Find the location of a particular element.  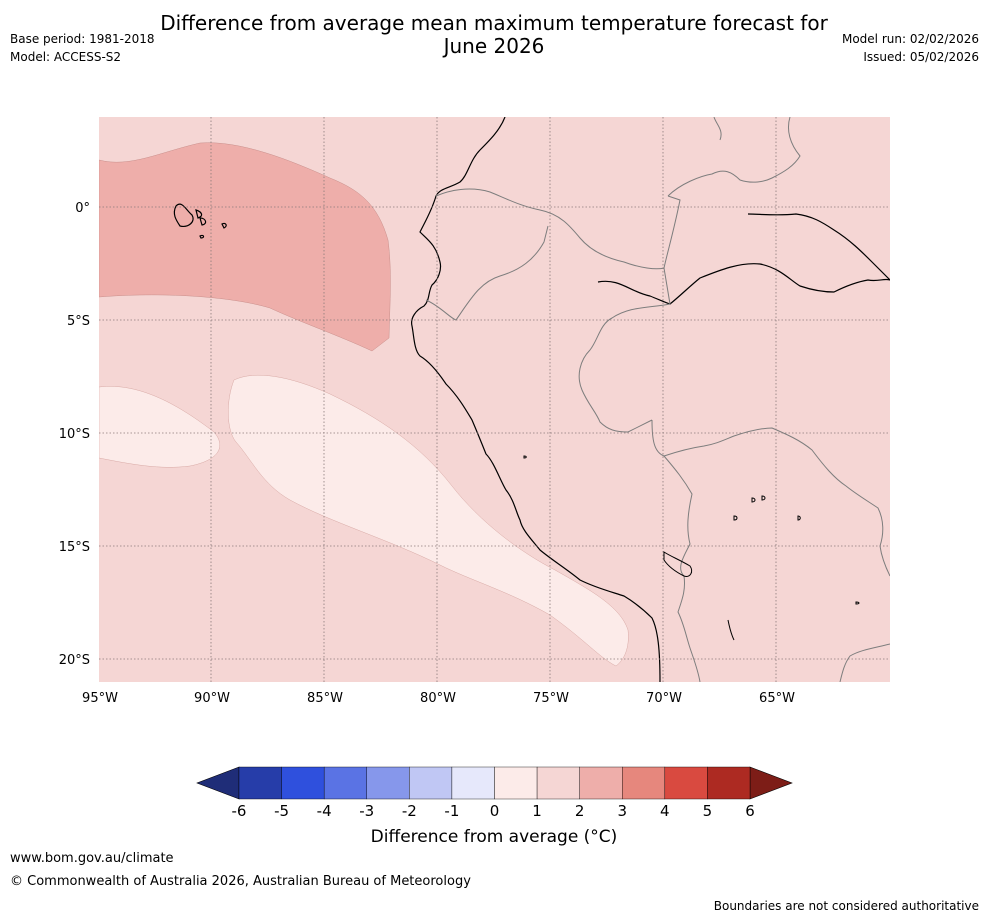

title-line-2: June 2026 is located at coordinates (494, 46).